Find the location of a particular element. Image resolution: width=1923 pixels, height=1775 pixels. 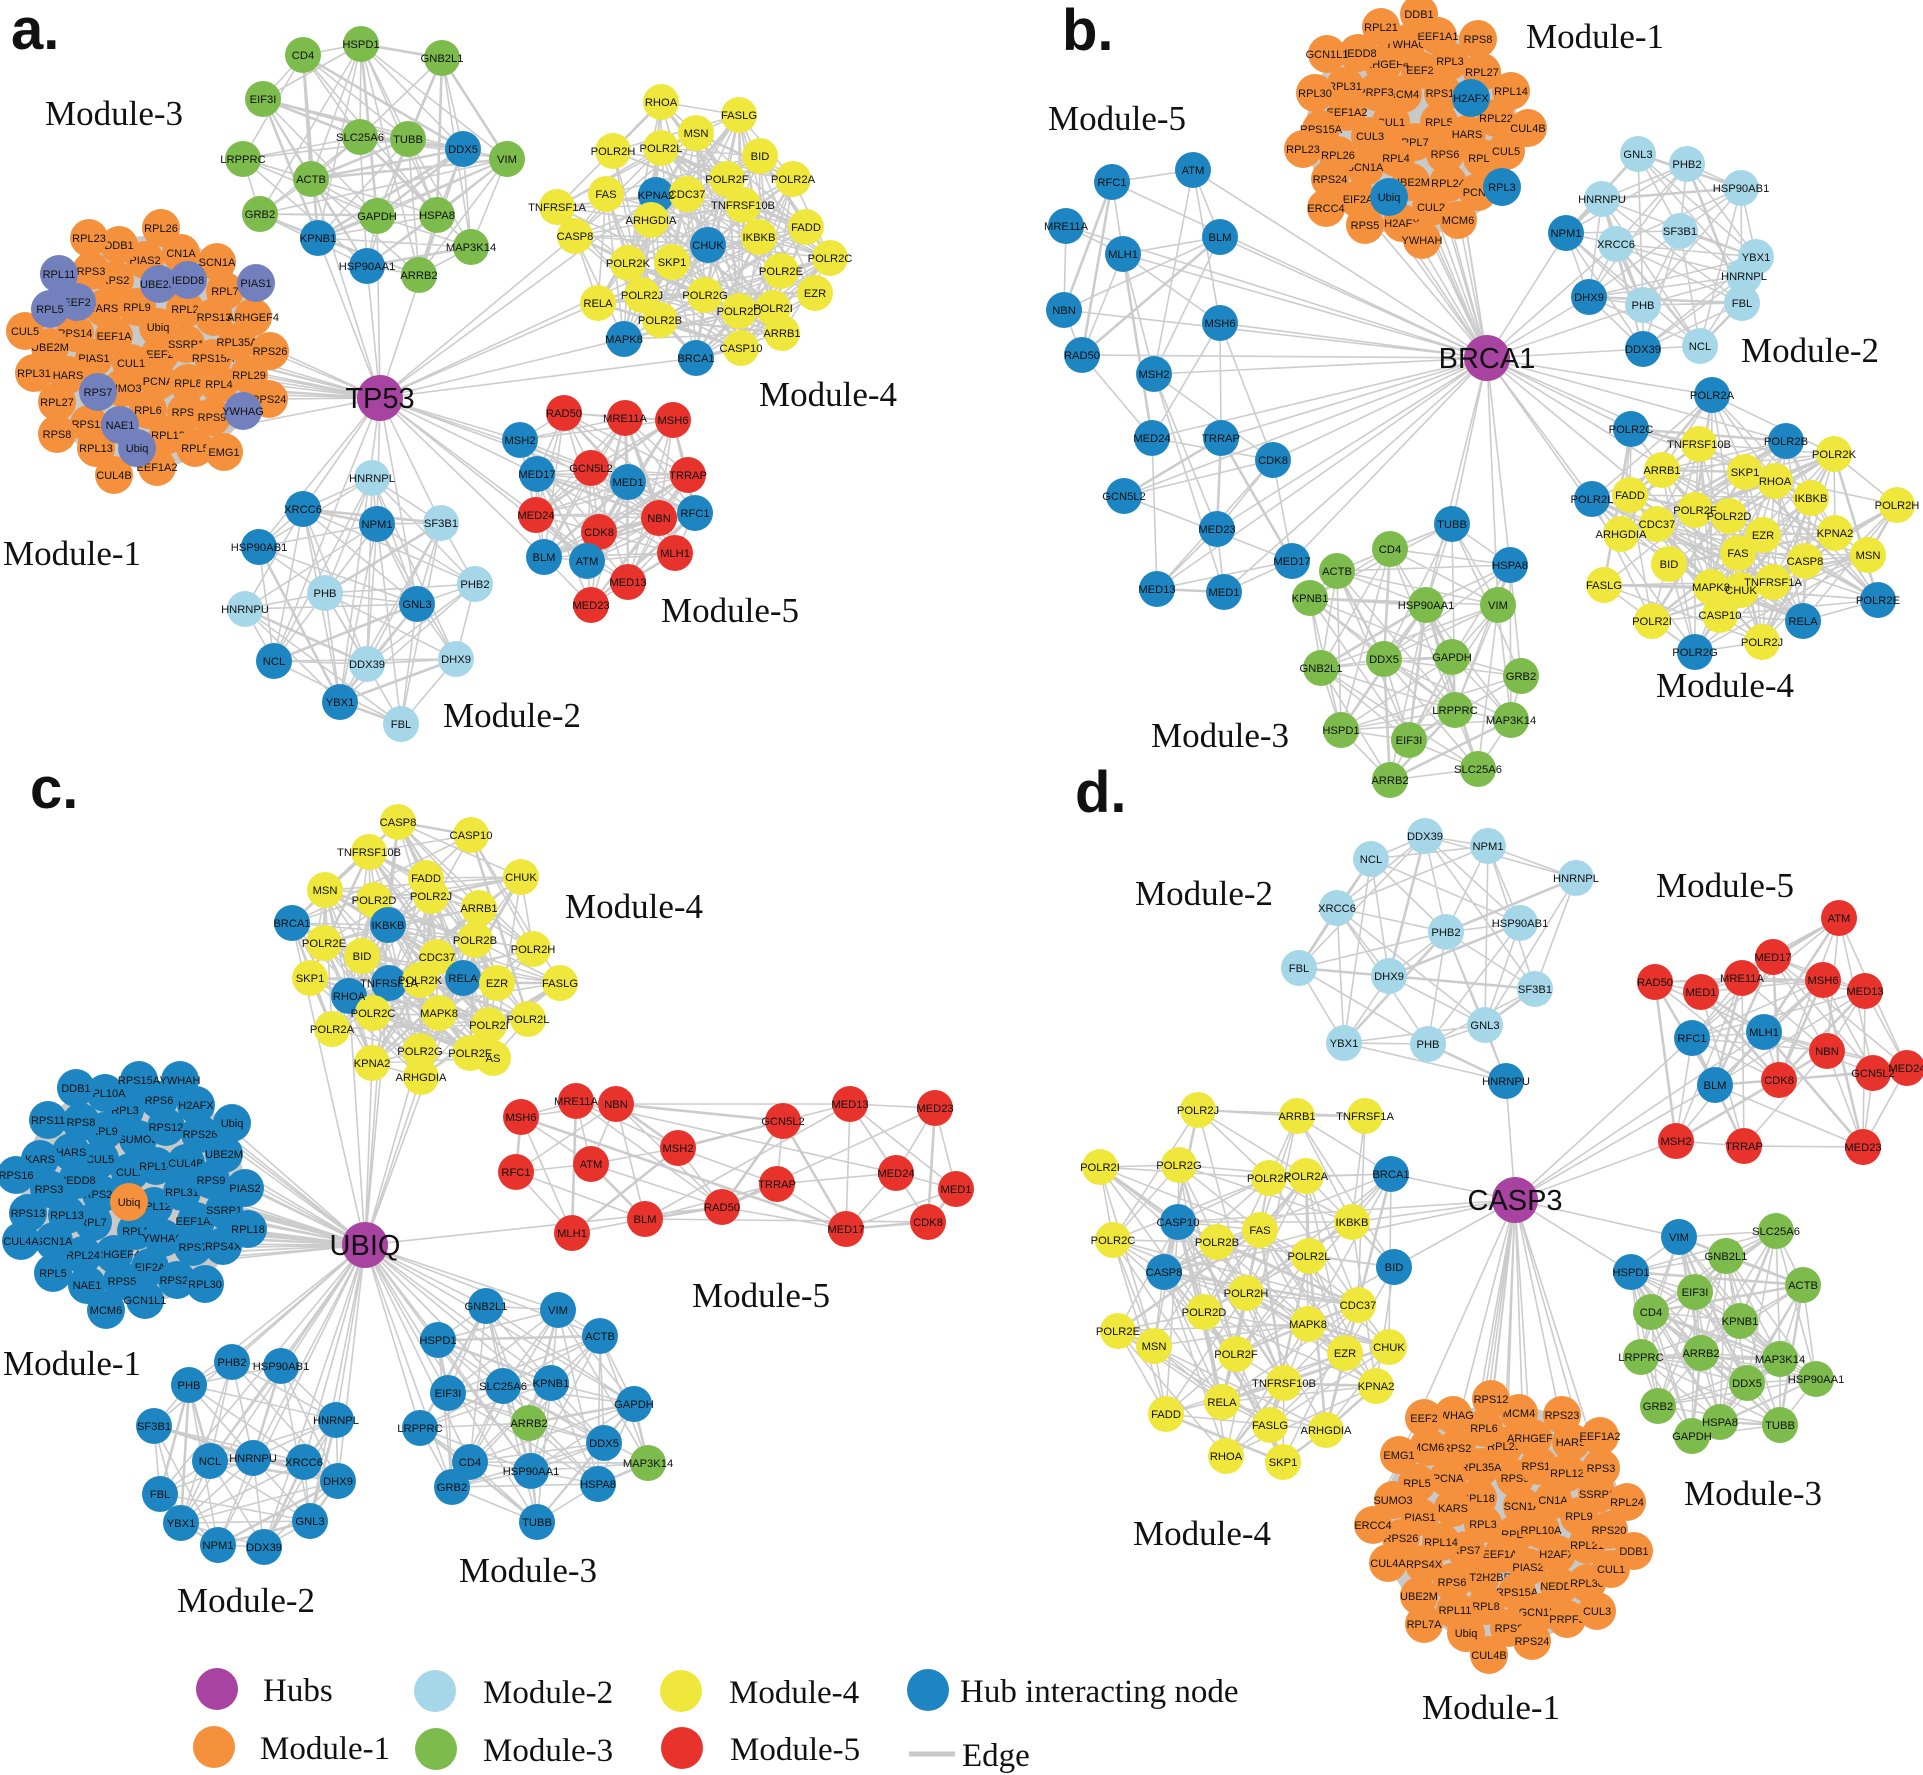

svg-text: RPS26 is located at coordinates (200, 1135).